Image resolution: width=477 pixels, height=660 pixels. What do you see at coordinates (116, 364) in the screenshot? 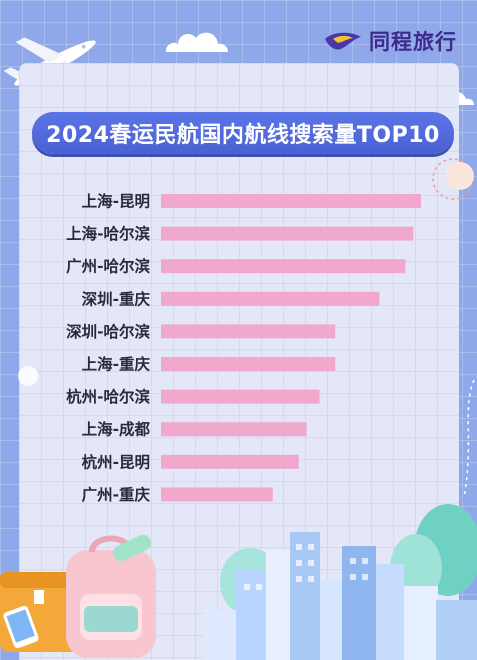
I see `category-label-5: 上海-重庆` at bounding box center [116, 364].